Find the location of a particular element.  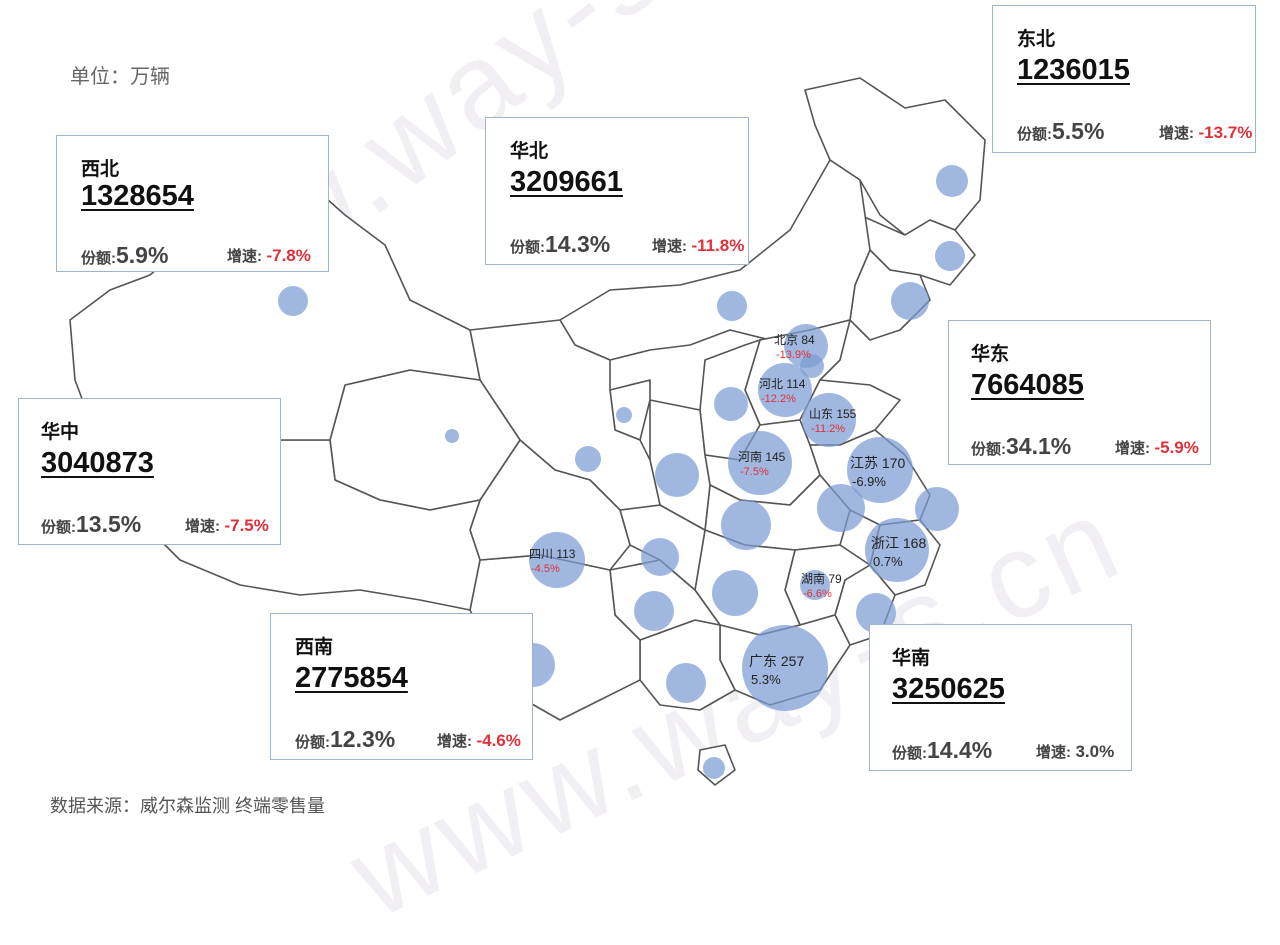

region-growth: 增速: -4.6% is located at coordinates (479, 740).